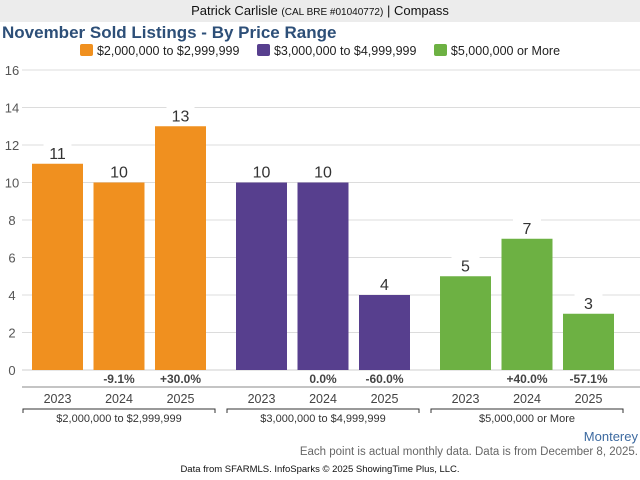  I want to click on change-label: +40.0%, so click(526, 379).